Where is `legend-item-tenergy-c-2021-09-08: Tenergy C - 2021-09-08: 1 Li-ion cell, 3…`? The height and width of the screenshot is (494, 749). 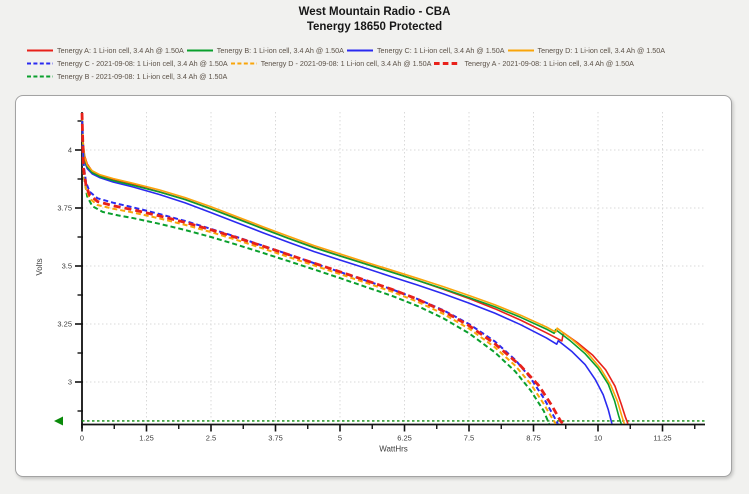 legend-item-tenergy-c-2021-09-08: Tenergy C - 2021-09-08: 1 Li-ion cell, 3… is located at coordinates (127, 63).